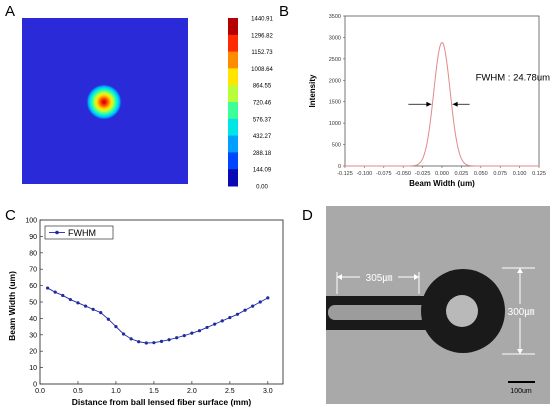 This screenshot has width=550, height=408. I want to click on scale-bar-label: 100um, so click(521, 391).